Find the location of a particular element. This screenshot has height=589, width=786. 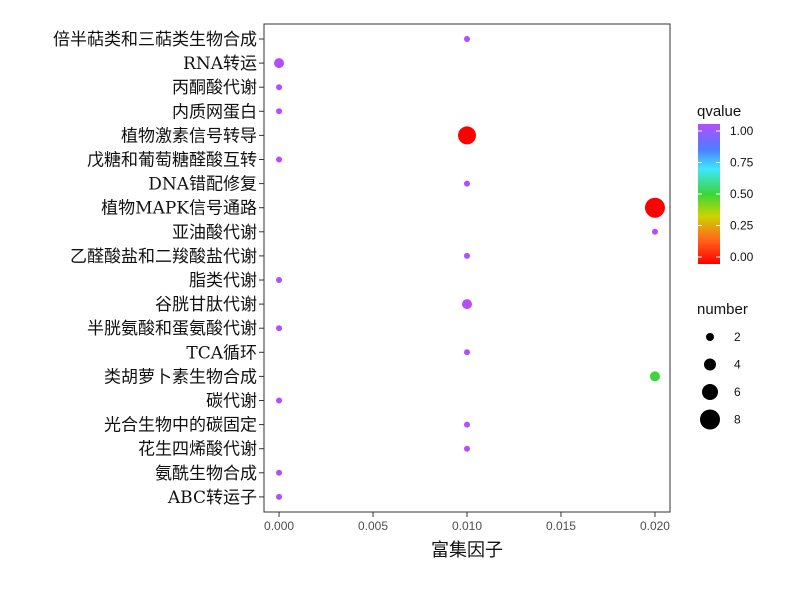

y-tick-label: 光合生物中的碳固定 is located at coordinates (180, 426).